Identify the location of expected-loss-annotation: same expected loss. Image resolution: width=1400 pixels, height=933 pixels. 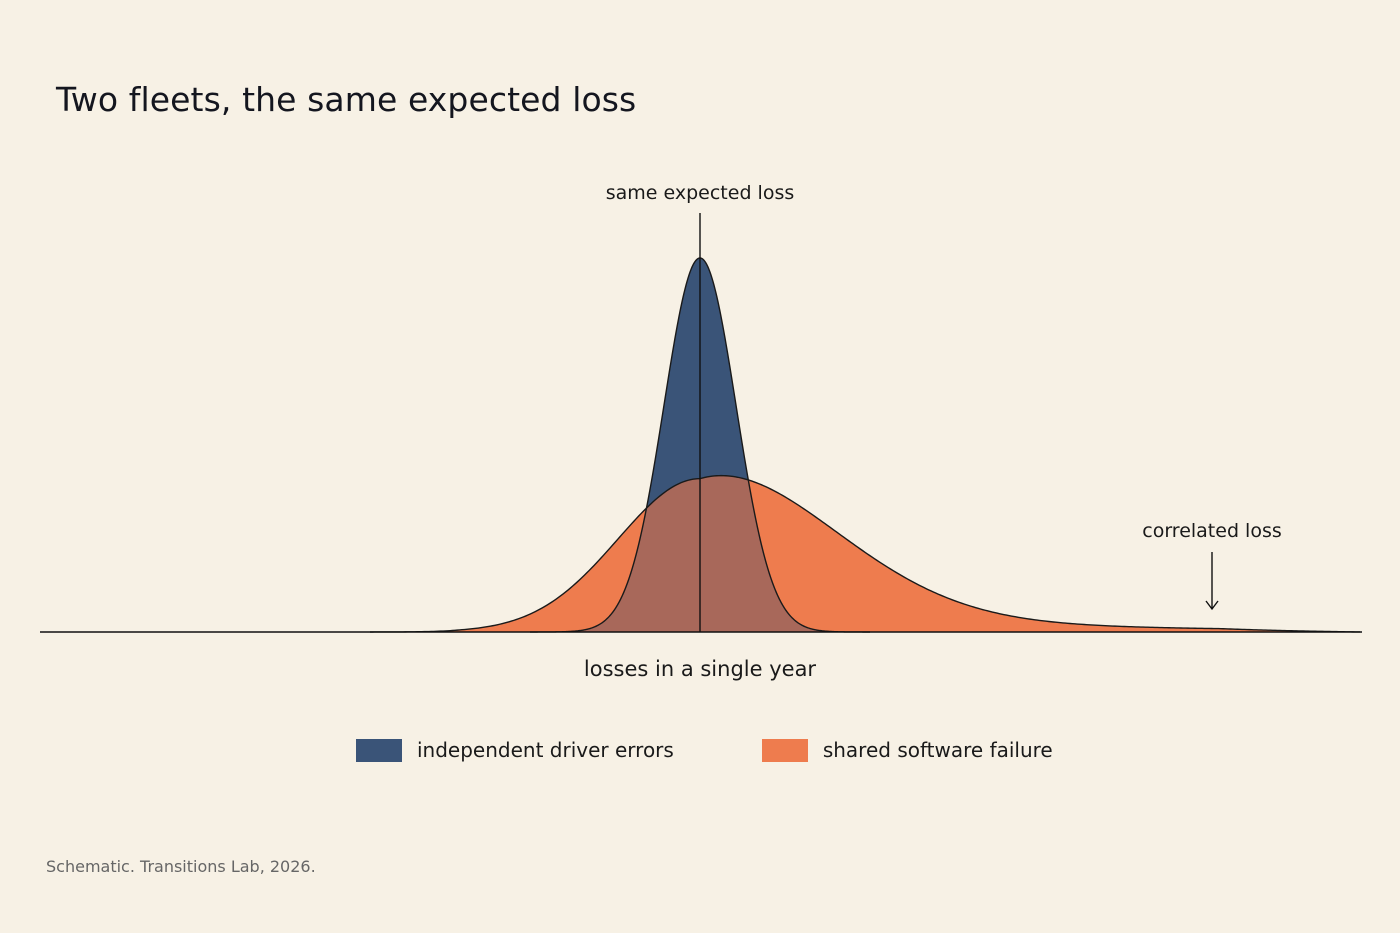
(700, 193).